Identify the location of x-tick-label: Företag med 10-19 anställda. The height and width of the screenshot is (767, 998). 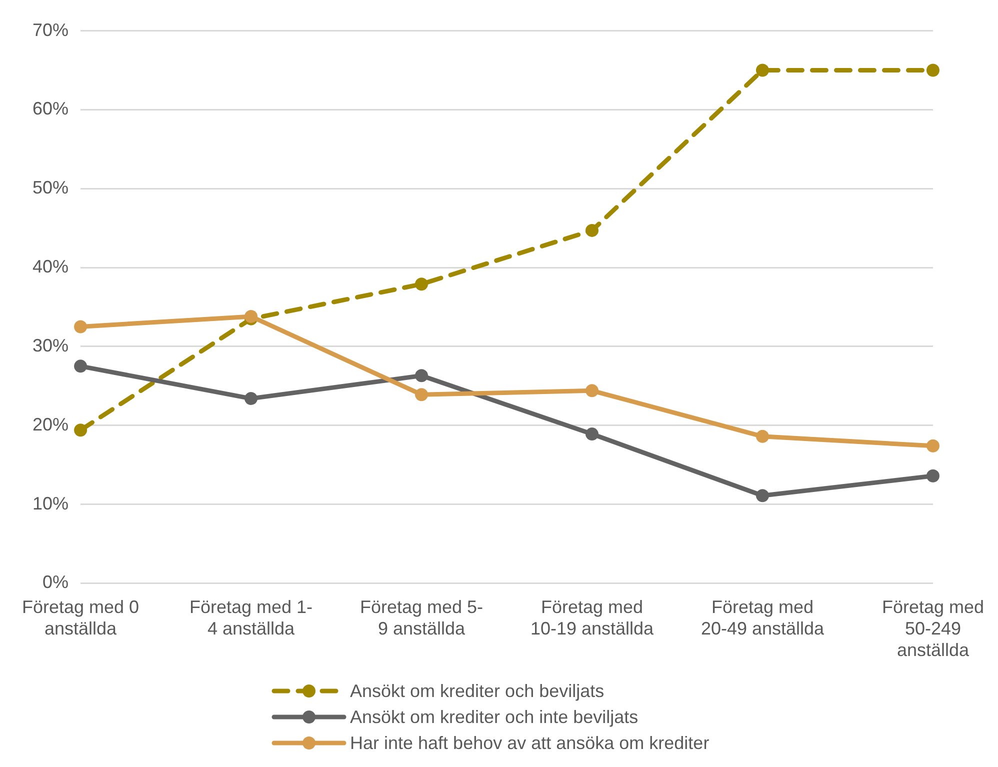
(592, 617).